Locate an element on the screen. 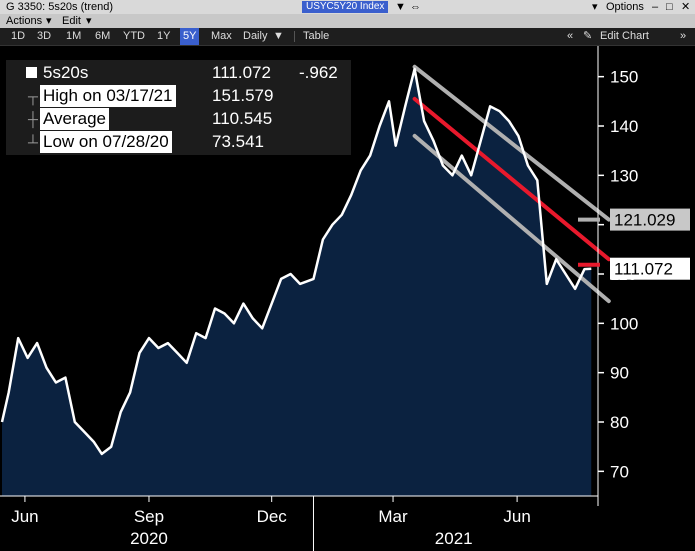  y-tick-label: 130 is located at coordinates (624, 175).